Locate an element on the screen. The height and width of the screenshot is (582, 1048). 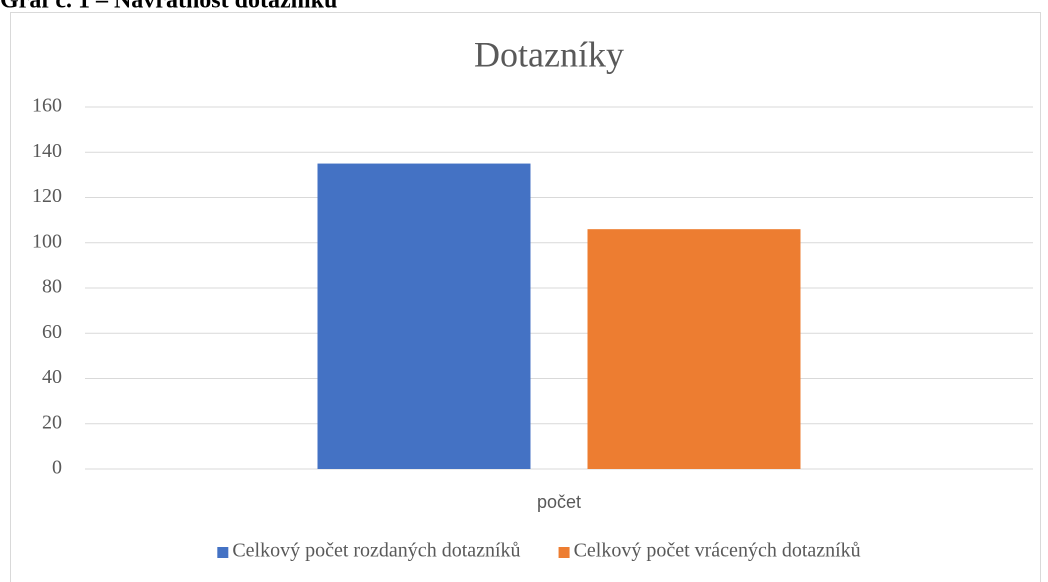
chart-title: Dotazníky is located at coordinates (549, 54).